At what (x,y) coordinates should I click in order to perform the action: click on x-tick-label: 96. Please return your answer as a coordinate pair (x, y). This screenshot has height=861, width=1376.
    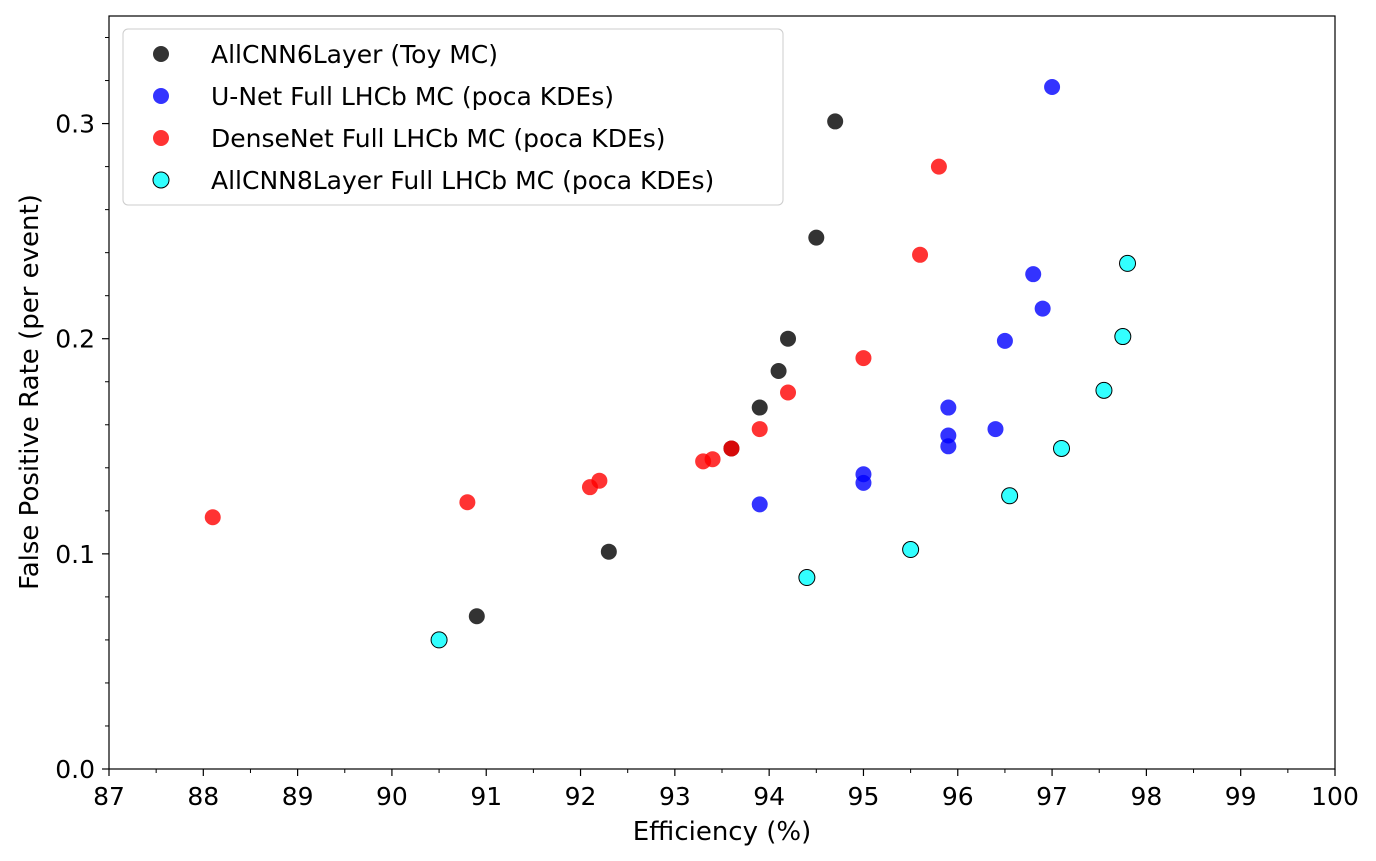
    Looking at the image, I should click on (958, 796).